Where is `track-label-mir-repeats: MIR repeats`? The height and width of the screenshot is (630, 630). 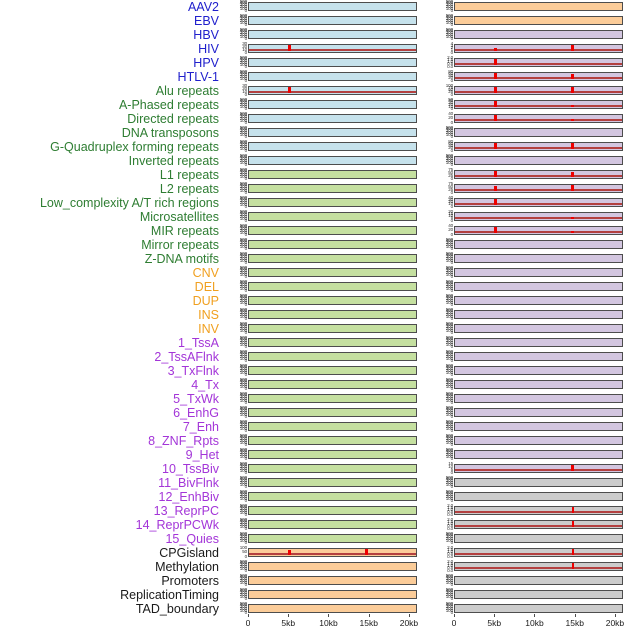
track-label-mir-repeats: MIR repeats is located at coordinates (184, 230).